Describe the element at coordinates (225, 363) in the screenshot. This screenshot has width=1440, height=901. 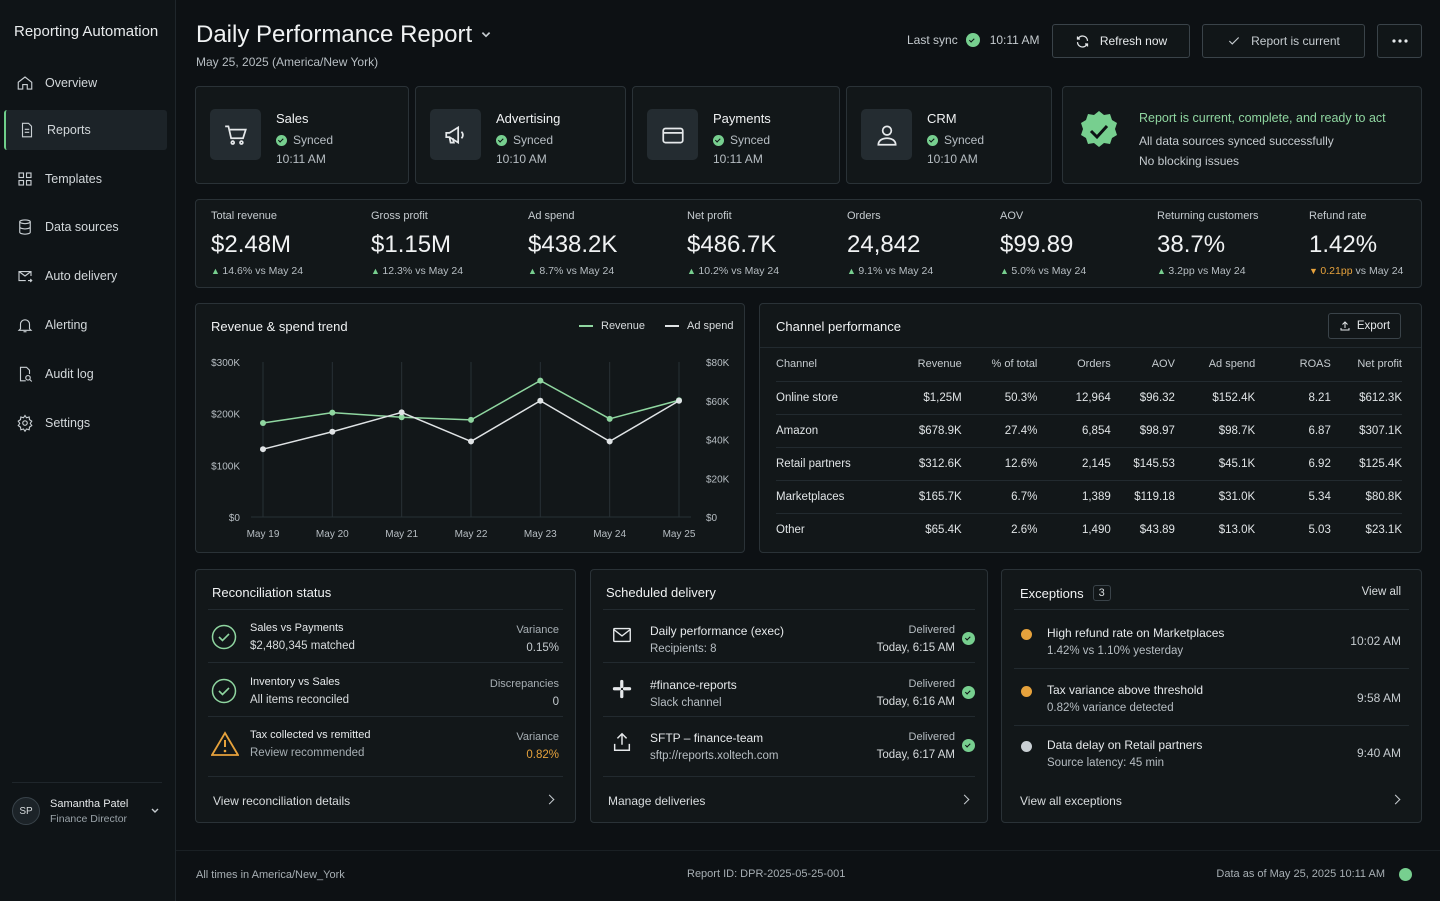
I see `y-left-tick-label: $300K` at that location.